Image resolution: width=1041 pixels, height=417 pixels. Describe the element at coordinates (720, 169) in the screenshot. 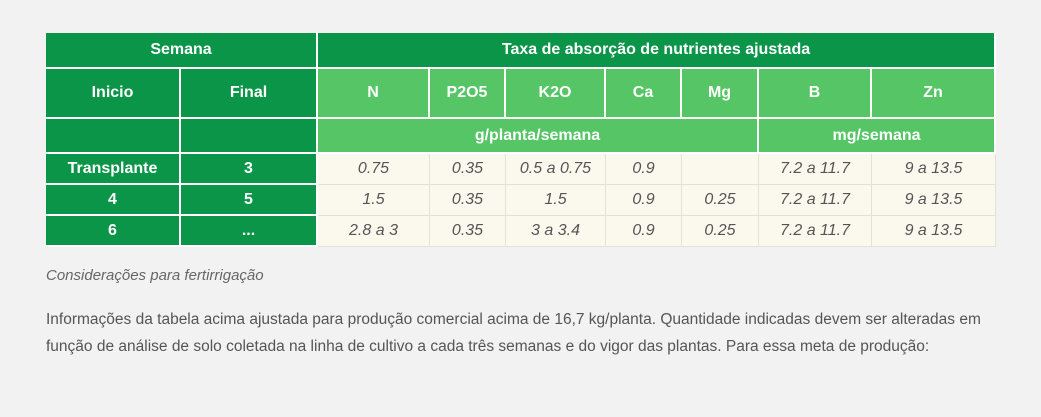

I see `value-cell` at that location.